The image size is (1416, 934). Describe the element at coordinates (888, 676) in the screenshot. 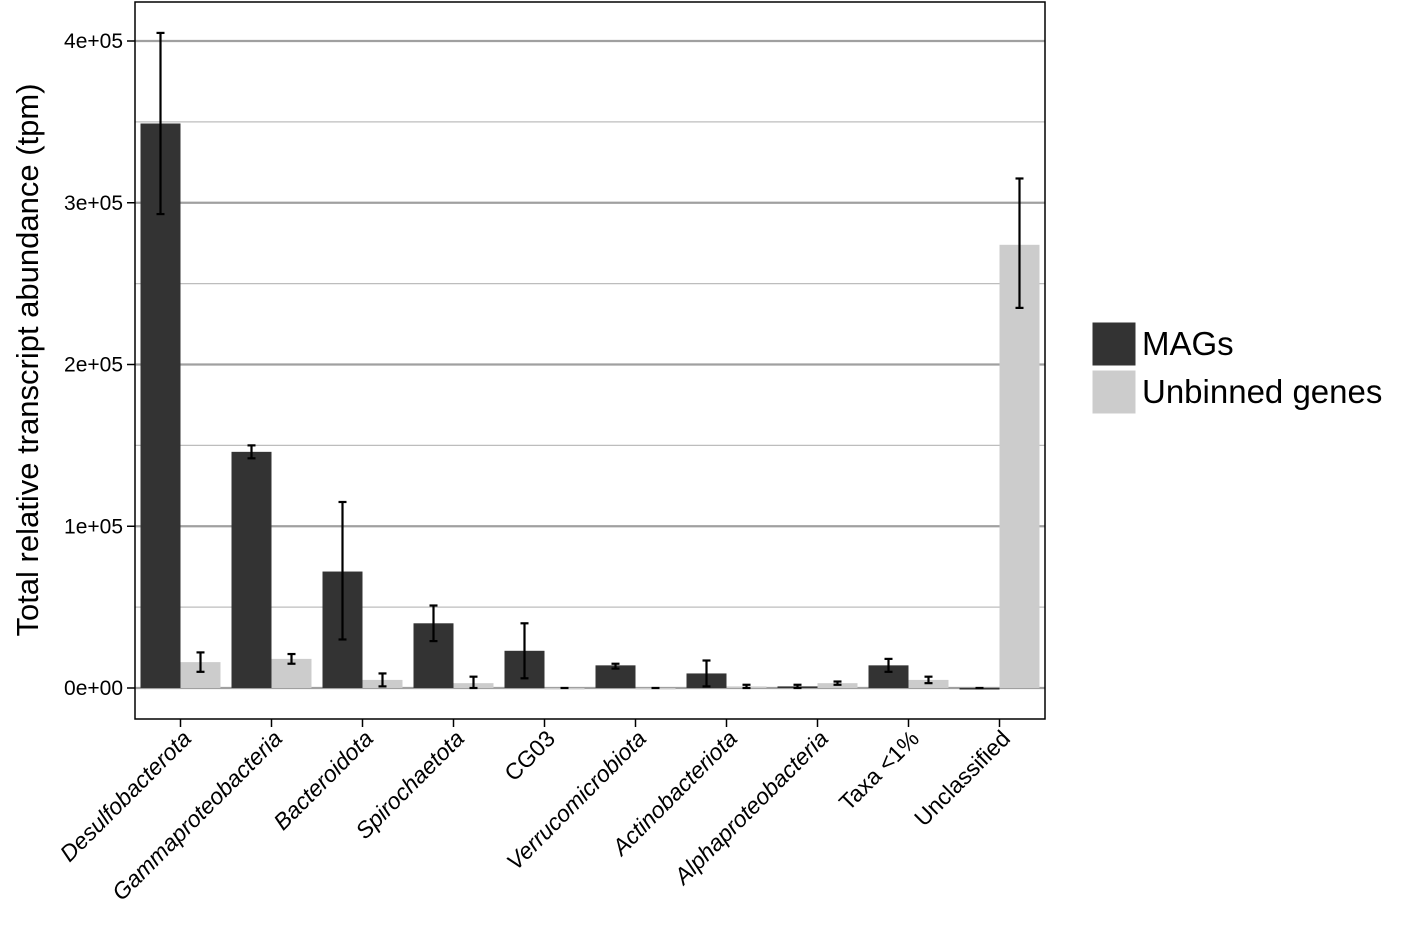

I see `bar-mags-taxa-1-` at that location.